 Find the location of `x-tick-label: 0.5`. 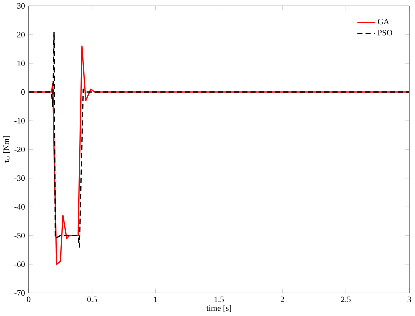

x-tick-label: 0.5 is located at coordinates (93, 300).